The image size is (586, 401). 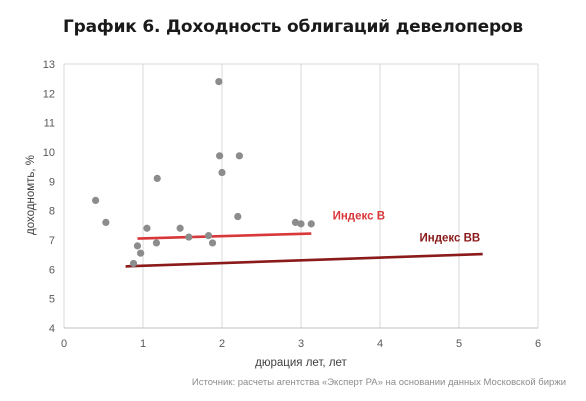 What do you see at coordinates (49, 197) in the screenshot?
I see `y-axis-ticks: 4 5 6 7 8 9 10 11 12 13` at bounding box center [49, 197].